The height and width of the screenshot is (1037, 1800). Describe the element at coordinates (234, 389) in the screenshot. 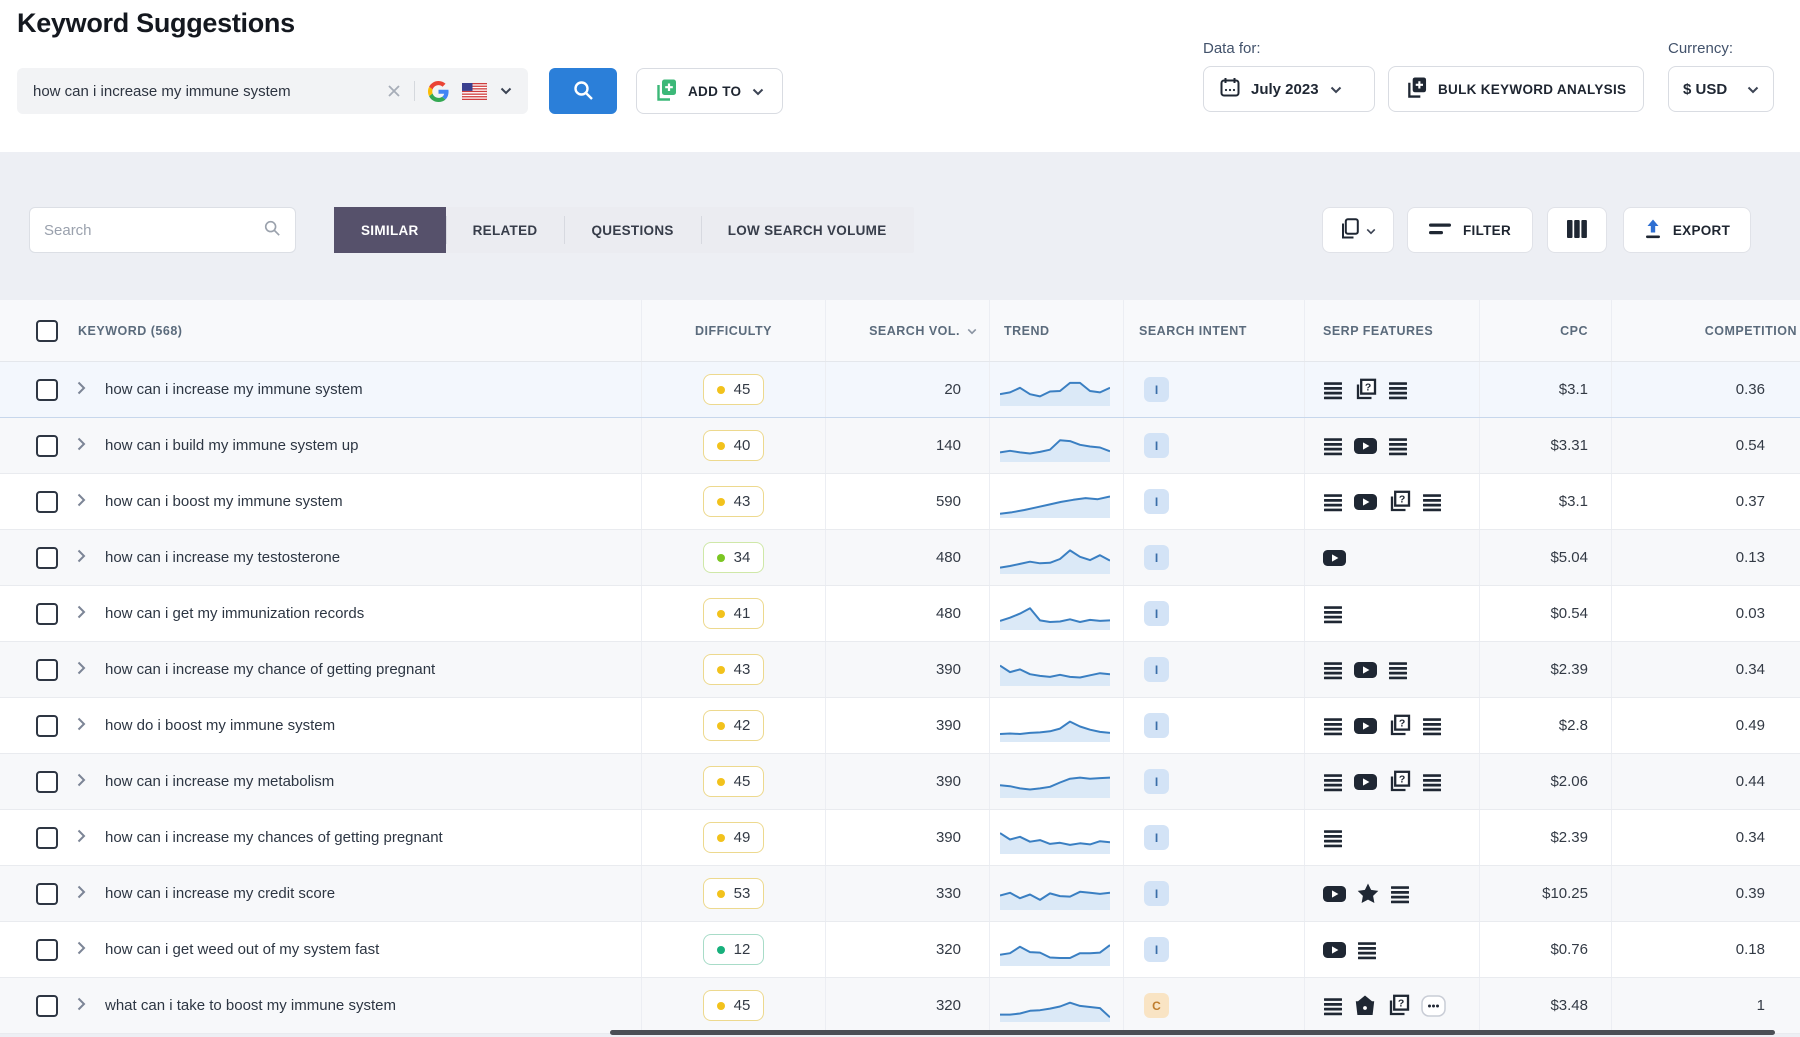

I see `keyword-text: how can i increase my immune system` at that location.